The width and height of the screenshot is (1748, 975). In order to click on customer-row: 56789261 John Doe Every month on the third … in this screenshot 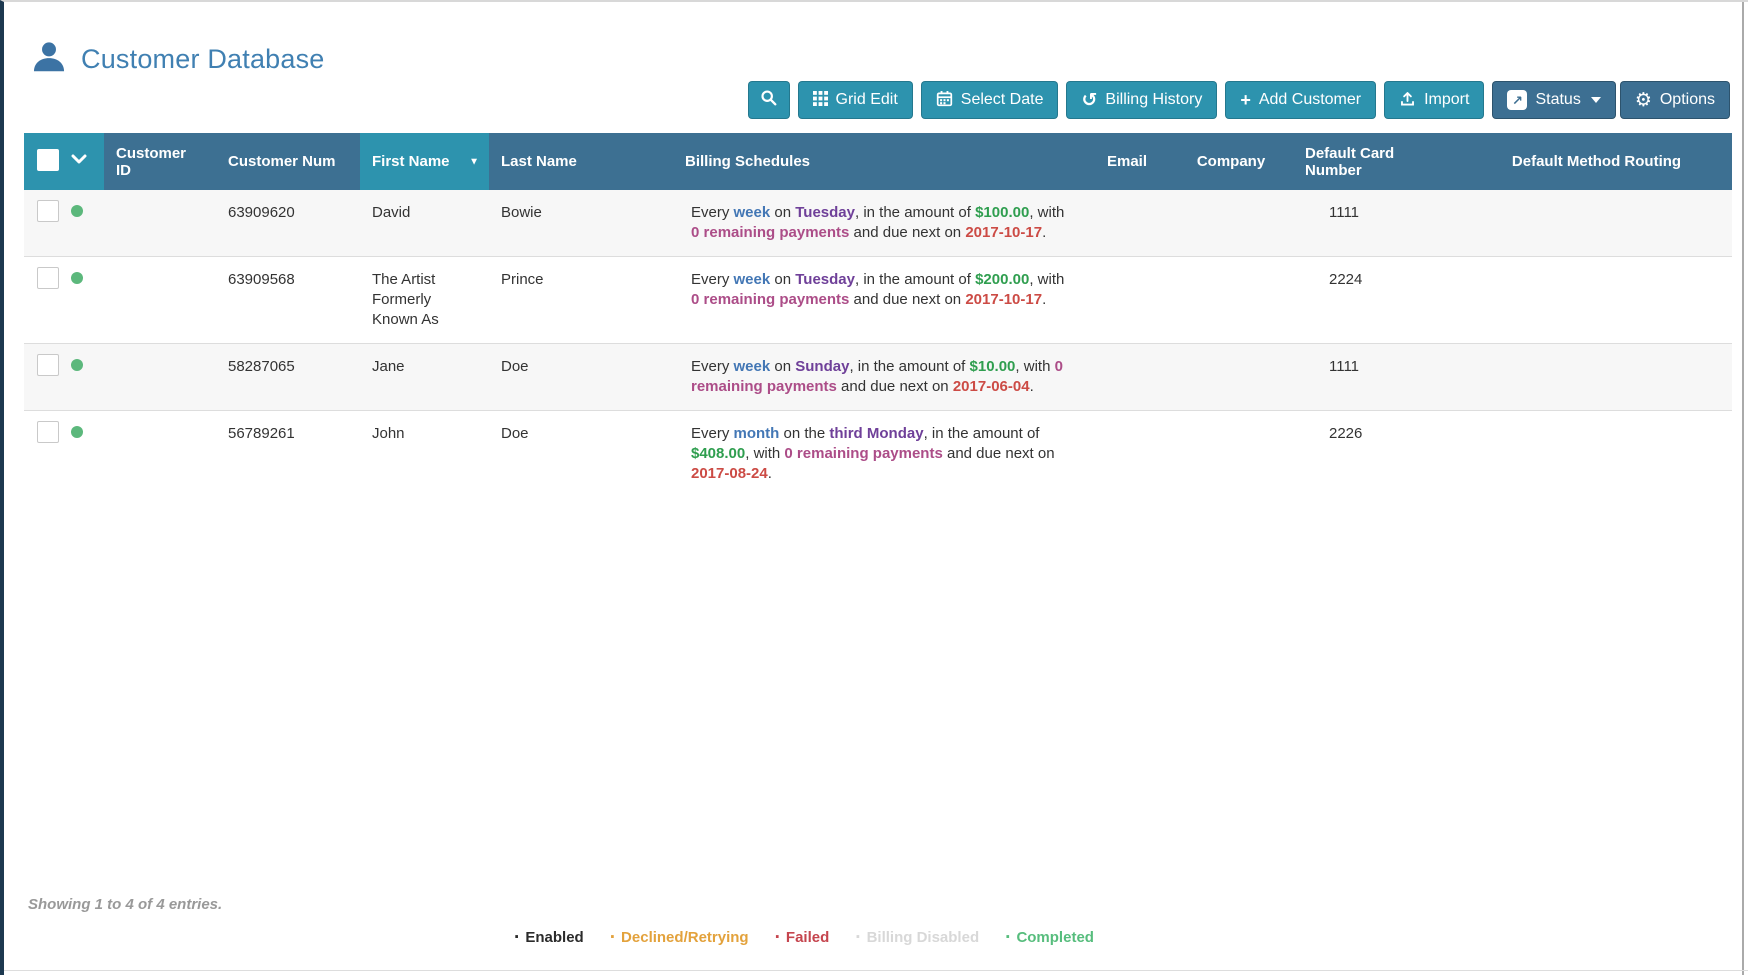, I will do `click(878, 454)`.